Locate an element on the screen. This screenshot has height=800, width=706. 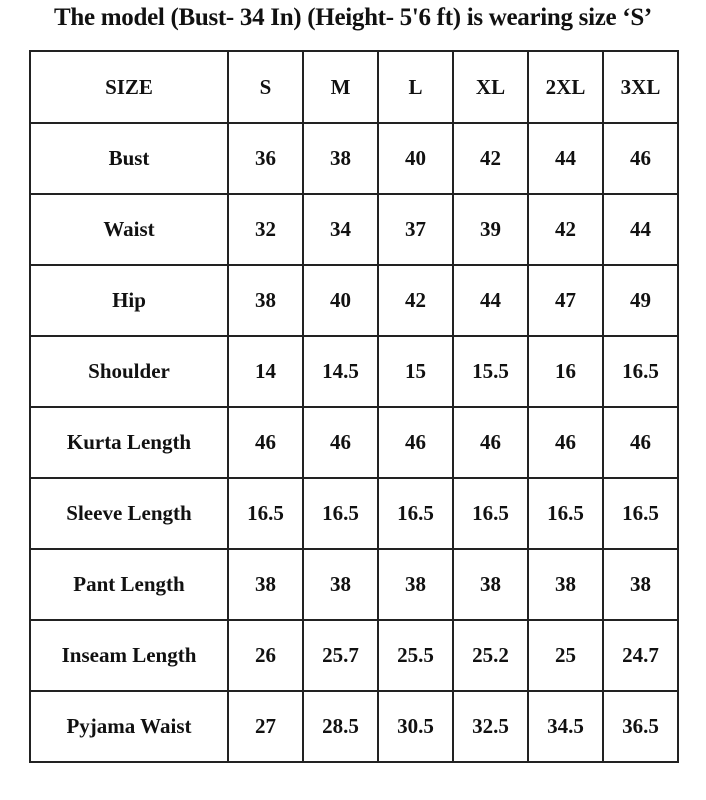
table-row: Kurta Length 46 46 46 46 46 46 is located at coordinates (354, 442).